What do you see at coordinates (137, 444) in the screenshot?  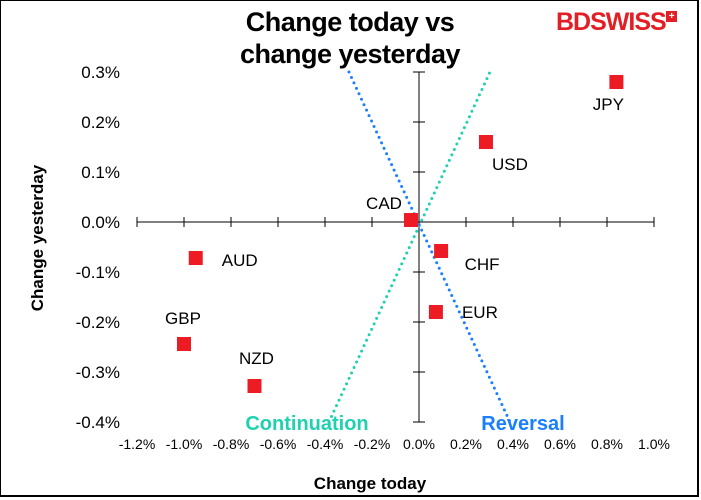 I see `x-tick-label: -1.2%` at bounding box center [137, 444].